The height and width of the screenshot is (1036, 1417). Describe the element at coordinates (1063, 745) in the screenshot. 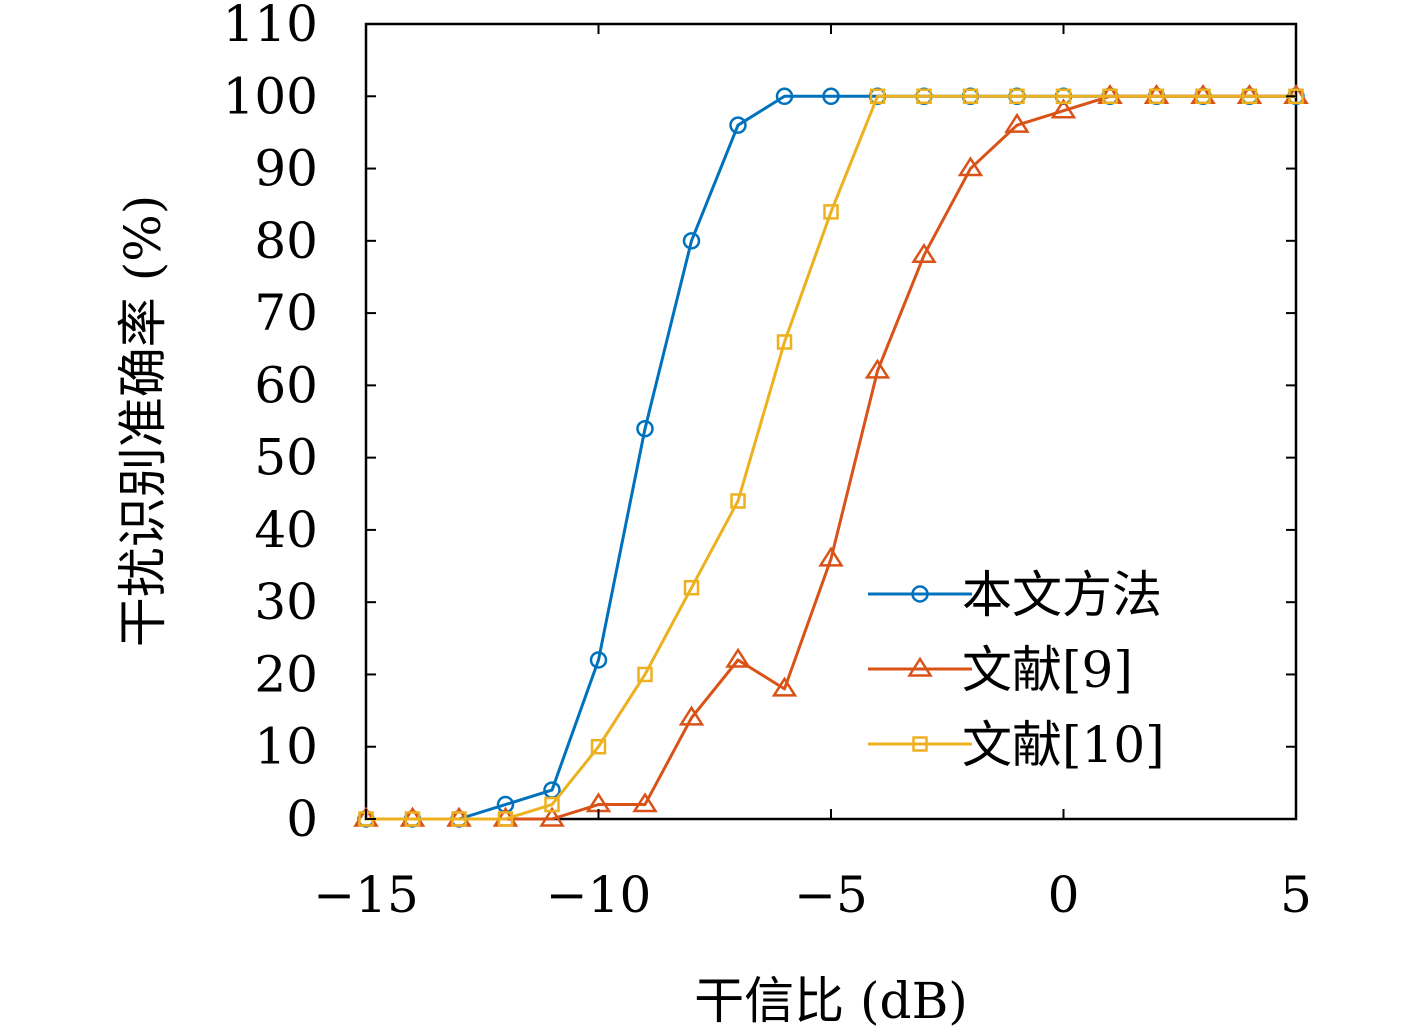

I see `legend-label: 文献[10]` at that location.